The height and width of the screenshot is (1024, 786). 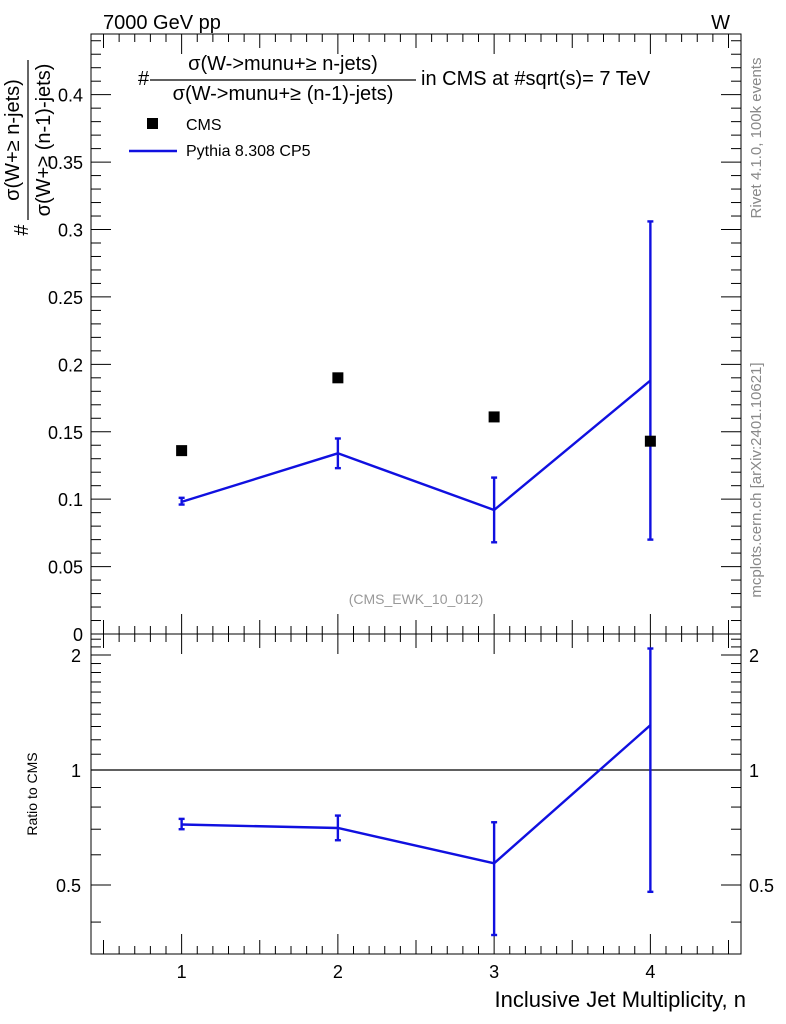 I want to click on process-label: W, so click(x=720, y=23).